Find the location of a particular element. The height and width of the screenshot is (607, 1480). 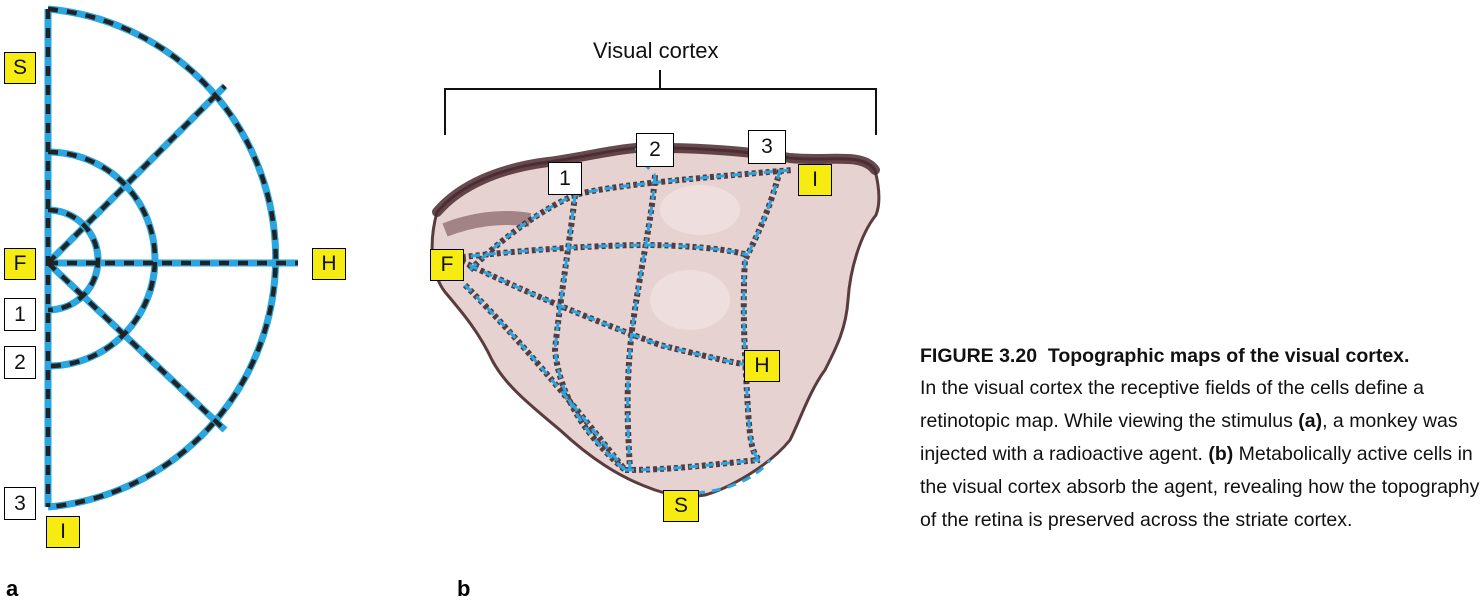

label-ring-1: 1 is located at coordinates (20, 314).